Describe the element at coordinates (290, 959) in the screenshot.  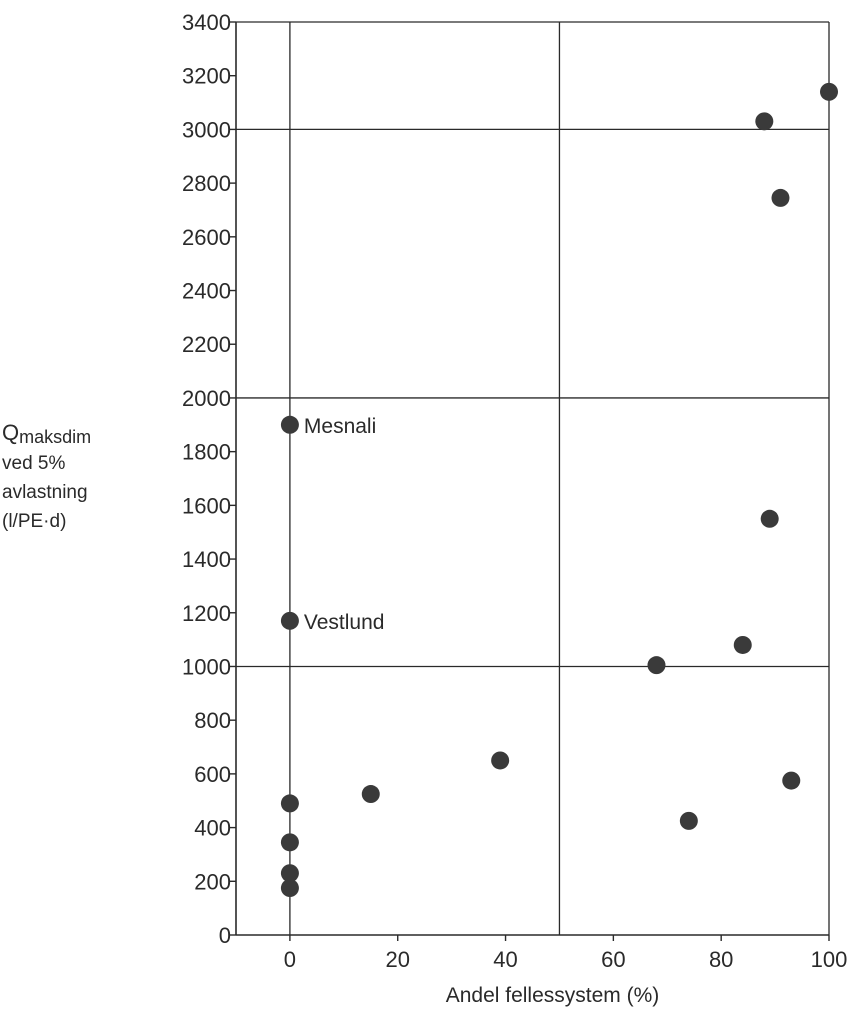
I see `x-tick-label-0: 0` at that location.